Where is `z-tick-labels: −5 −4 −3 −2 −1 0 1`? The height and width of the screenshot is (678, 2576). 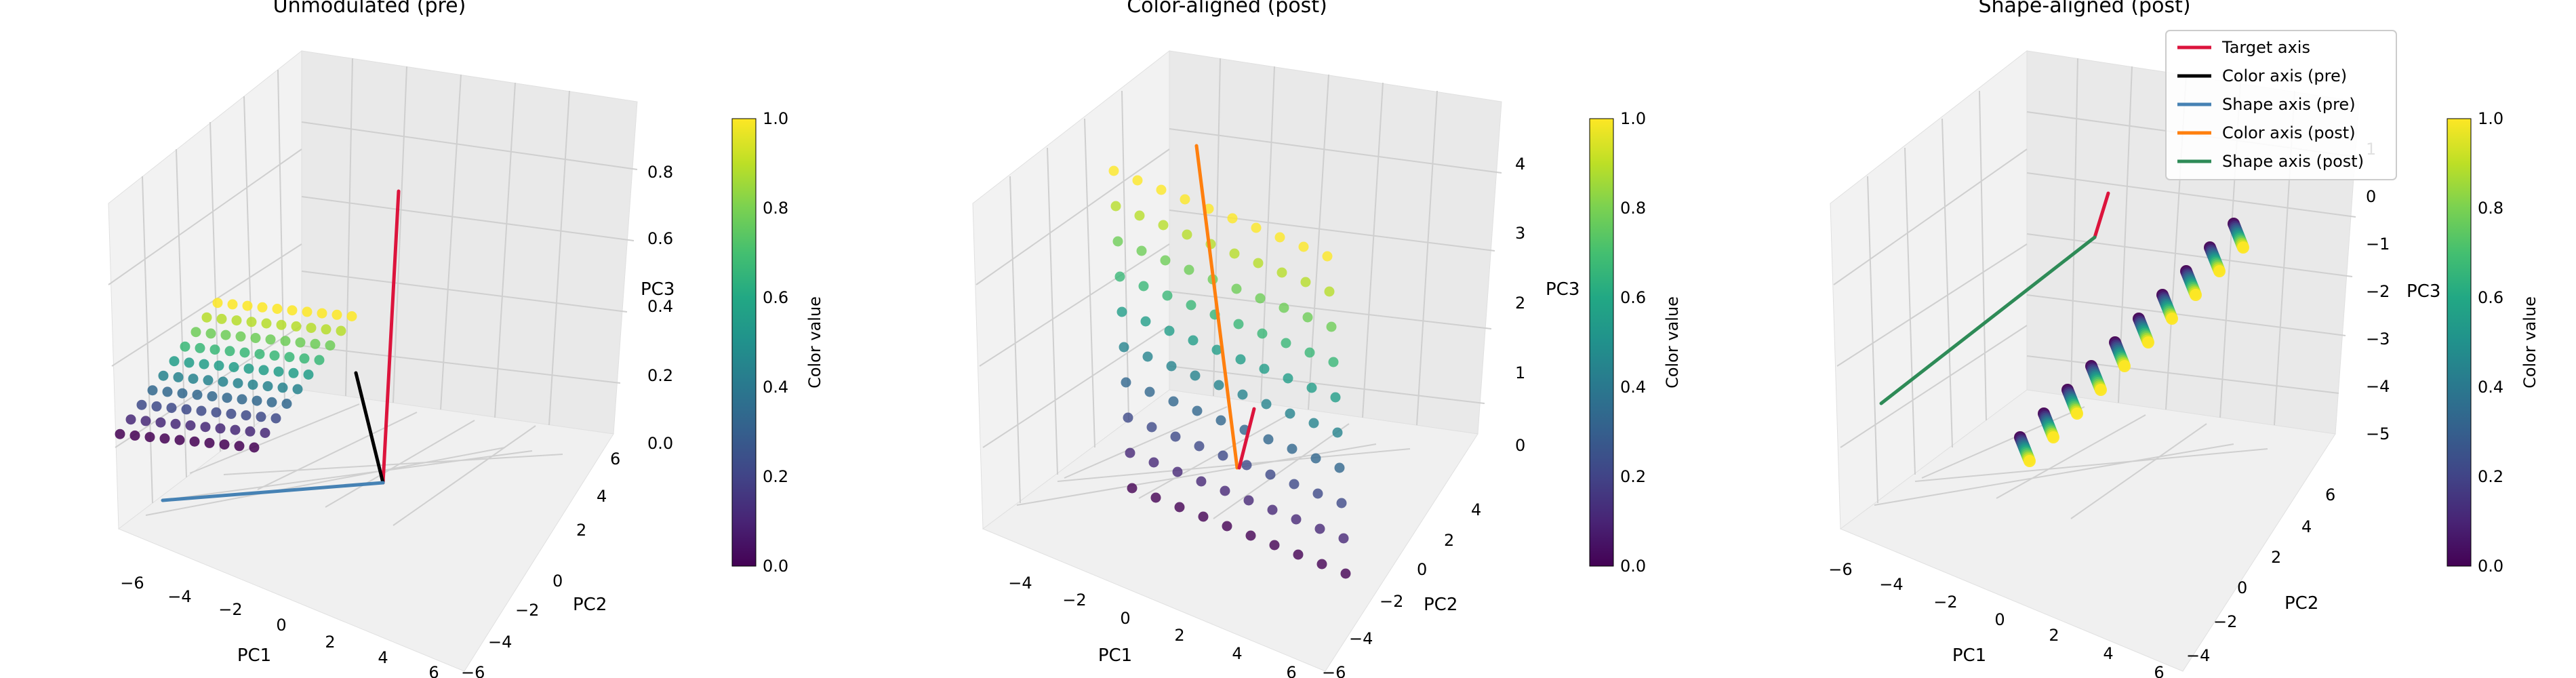
z-tick-labels: −5 −4 −3 −2 −1 0 1 is located at coordinates (2378, 291).